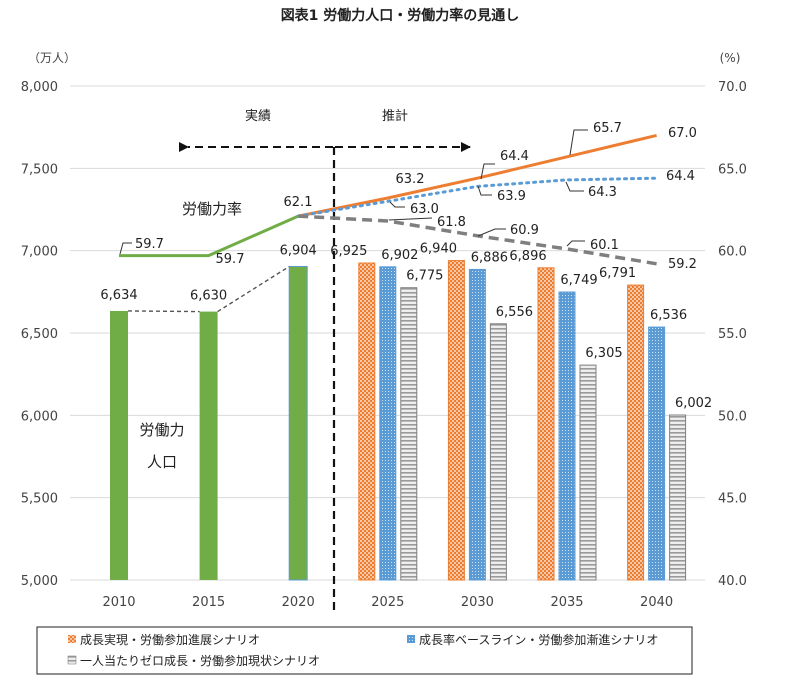  What do you see at coordinates (39, 499) in the screenshot?
I see `left-tick-label: 5,500` at bounding box center [39, 499].